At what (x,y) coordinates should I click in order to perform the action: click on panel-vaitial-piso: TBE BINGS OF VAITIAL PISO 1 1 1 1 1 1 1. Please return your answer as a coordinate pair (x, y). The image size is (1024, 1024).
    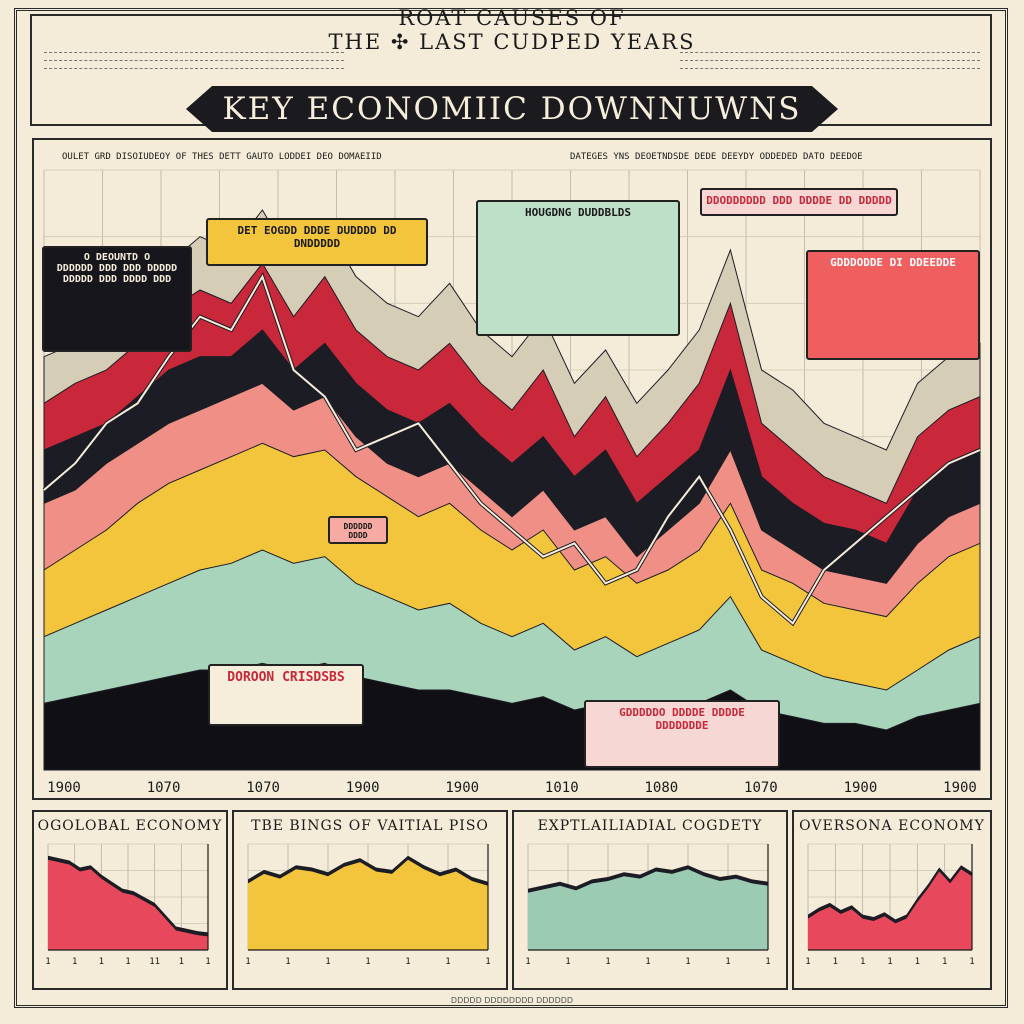
    Looking at the image, I should click on (370, 900).